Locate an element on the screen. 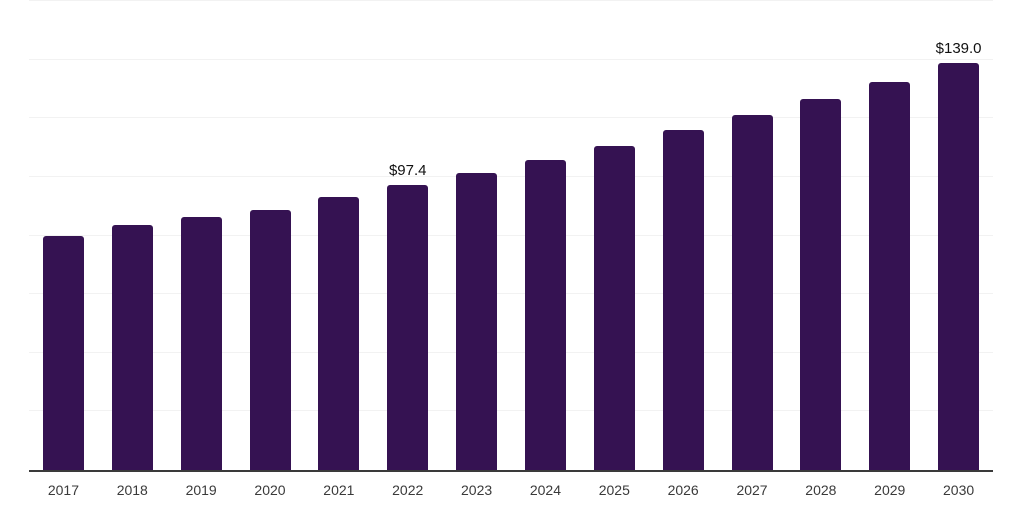 The image size is (1024, 512). bar-2021 is located at coordinates (339, 333).